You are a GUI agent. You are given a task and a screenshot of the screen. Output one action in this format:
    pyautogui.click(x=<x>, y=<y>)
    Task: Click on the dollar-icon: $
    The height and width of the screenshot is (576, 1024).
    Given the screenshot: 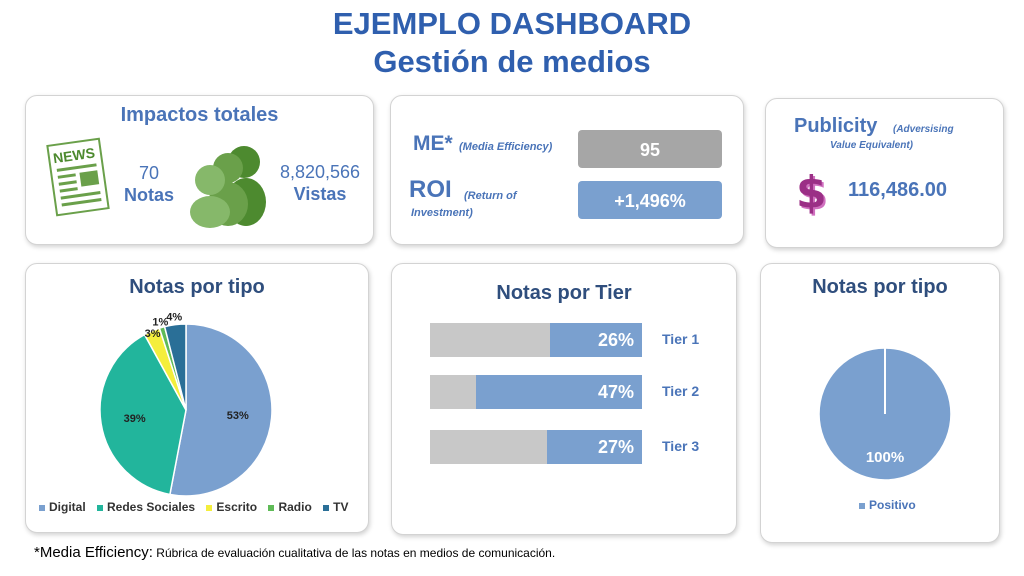 What is the action you would take?
    pyautogui.click(x=811, y=192)
    